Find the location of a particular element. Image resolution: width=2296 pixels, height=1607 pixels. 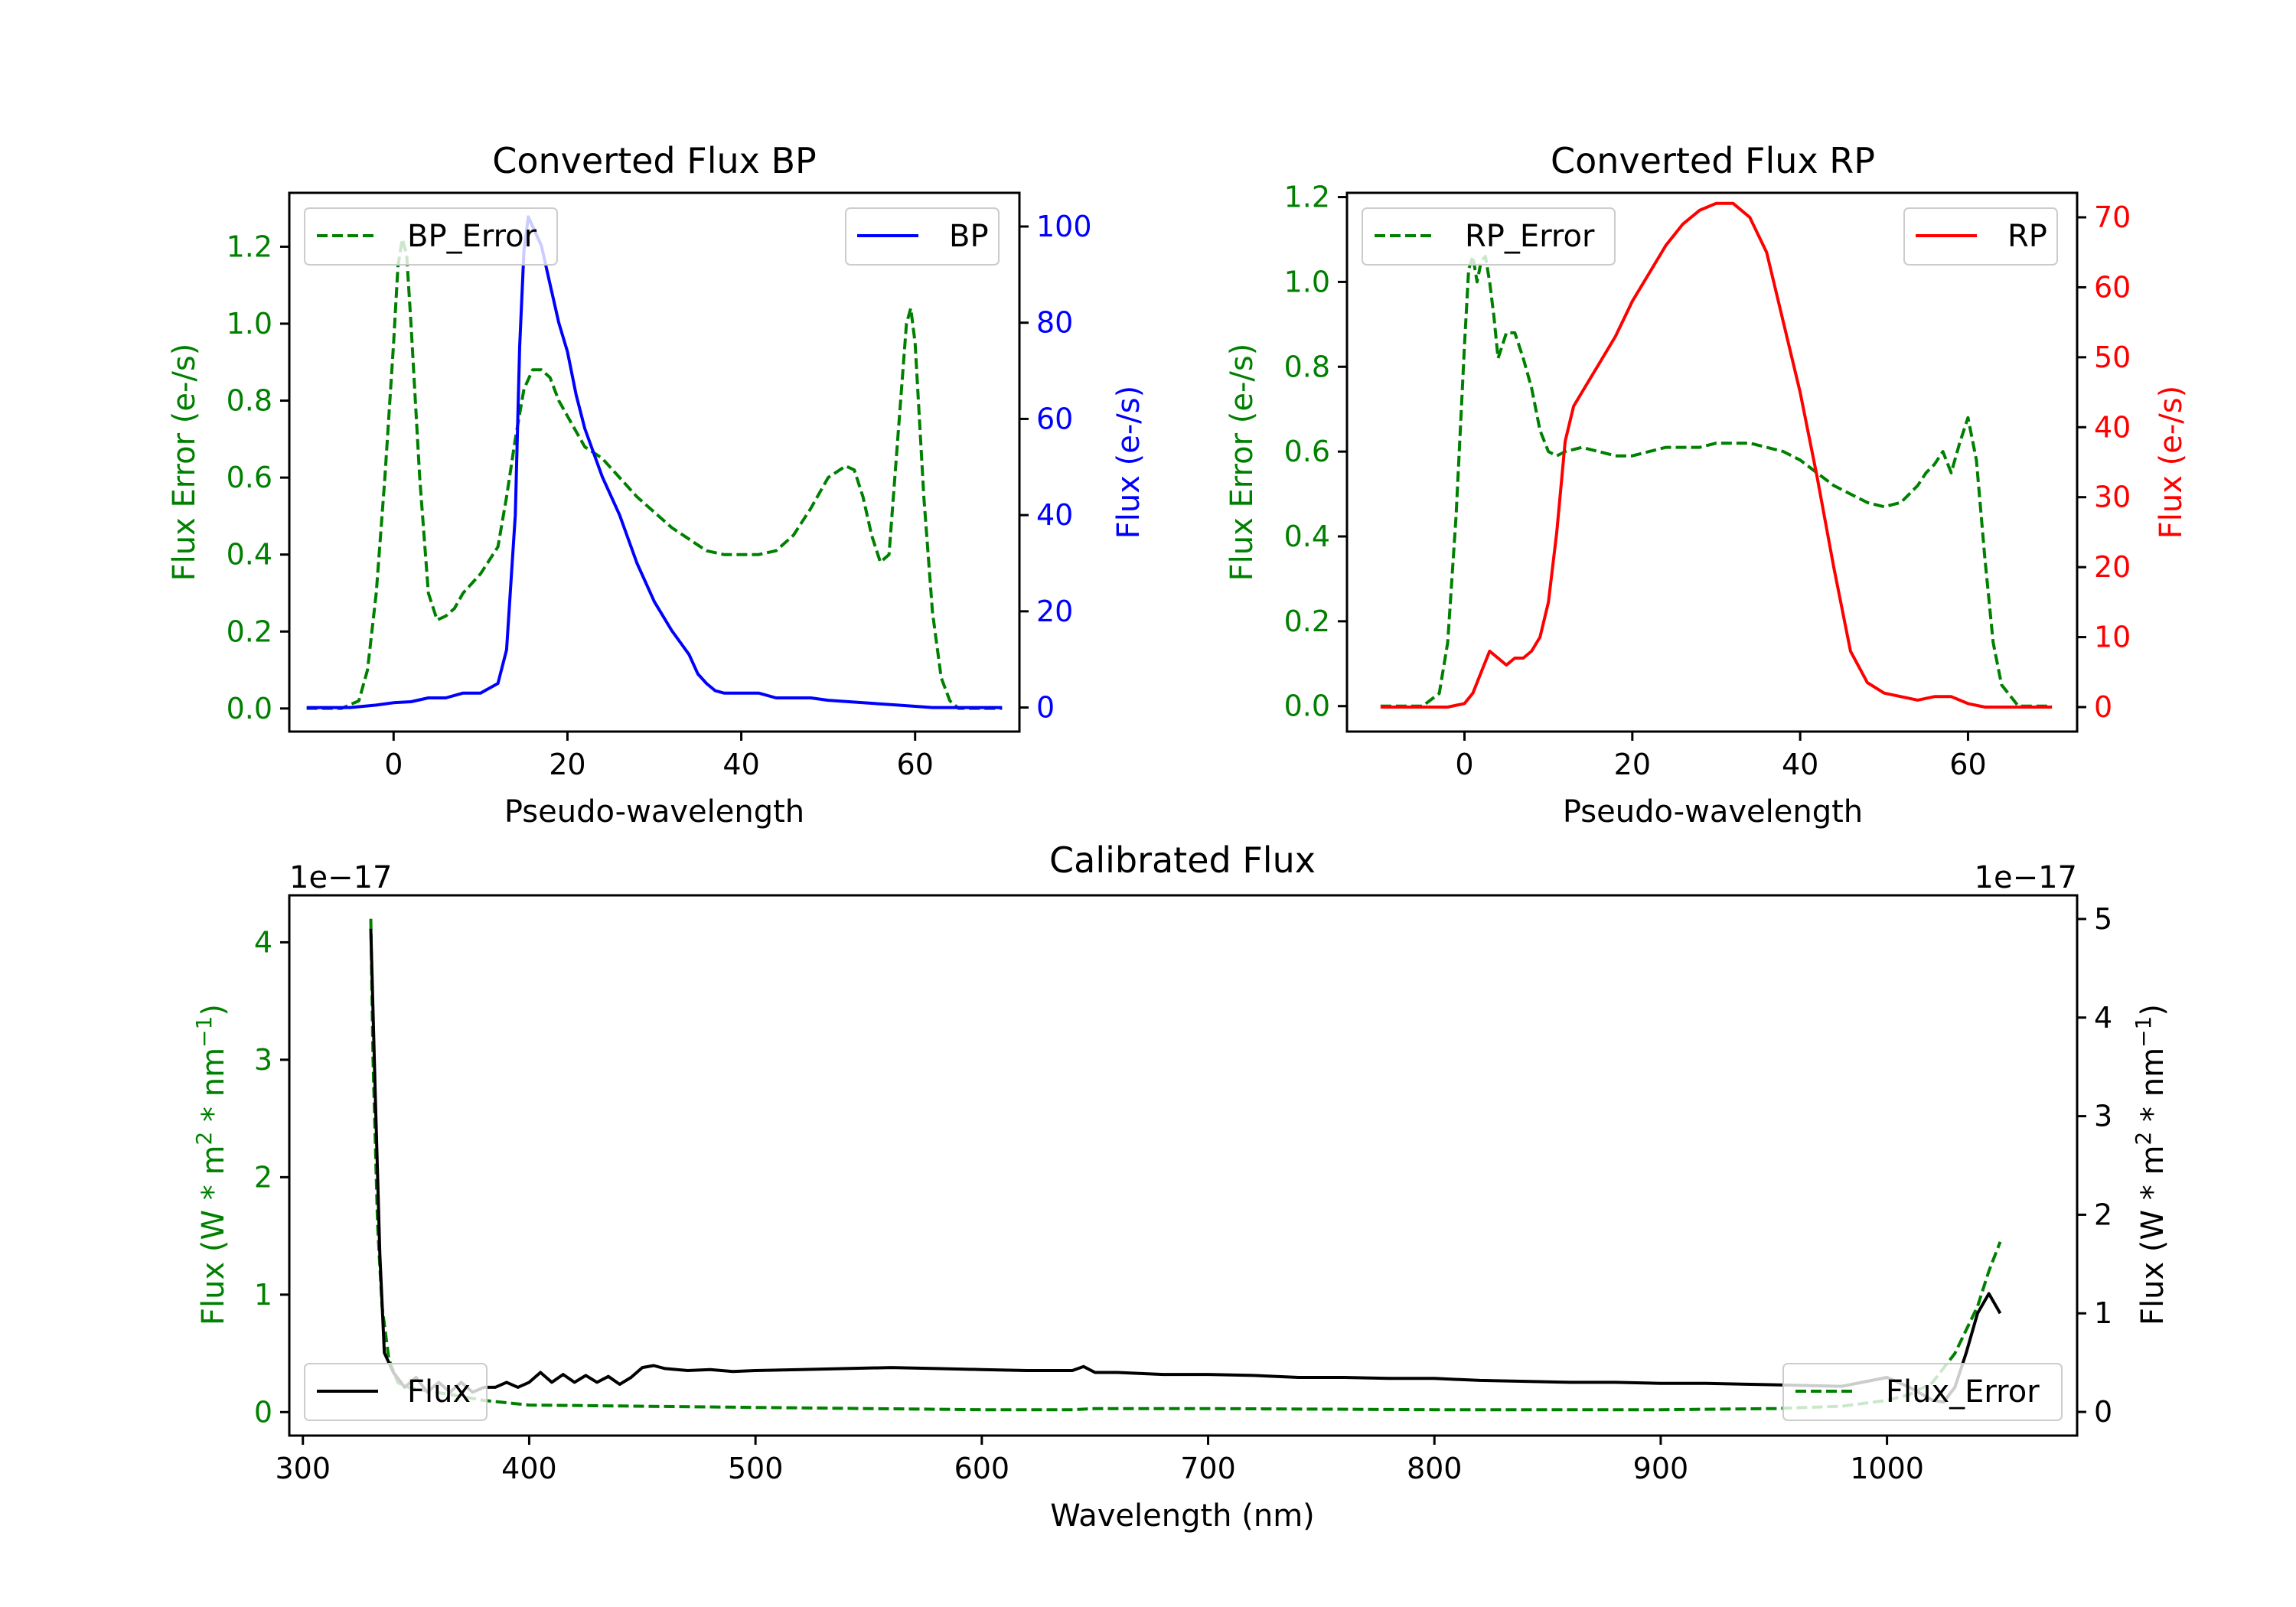

bp-xlabel: Pseudo-wavelength is located at coordinates (654, 812).